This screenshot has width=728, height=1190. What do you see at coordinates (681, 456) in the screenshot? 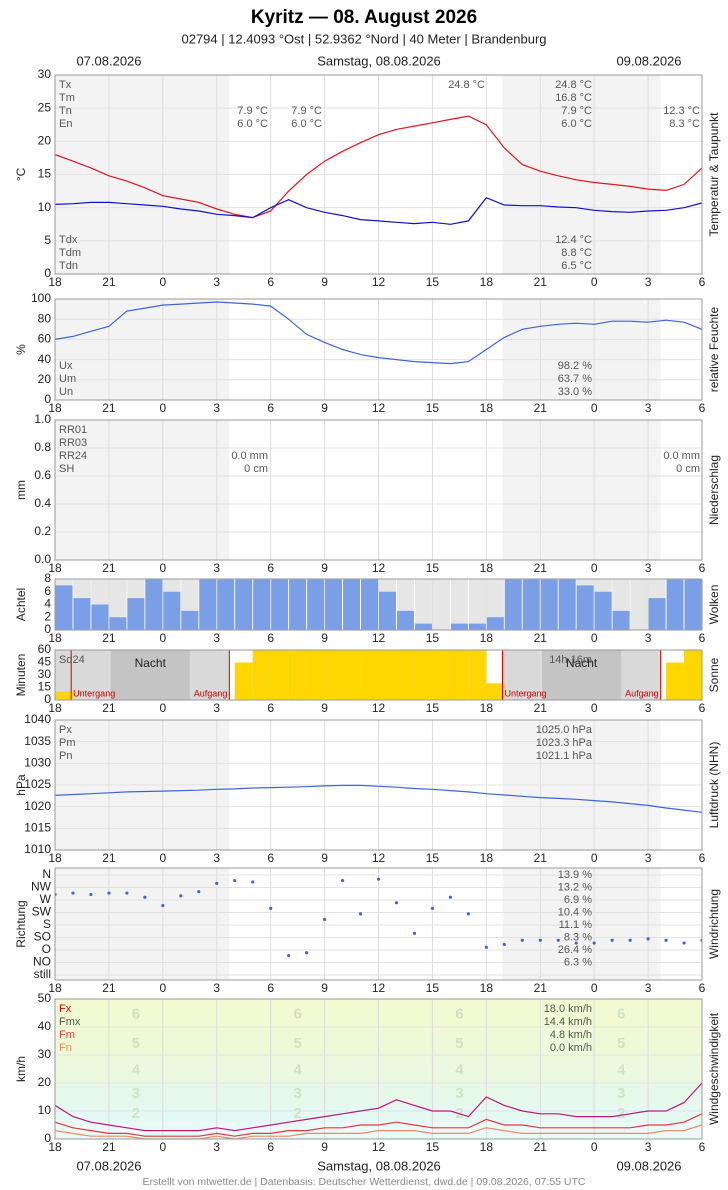
I see `stat-value: 0.0 mm` at bounding box center [681, 456].